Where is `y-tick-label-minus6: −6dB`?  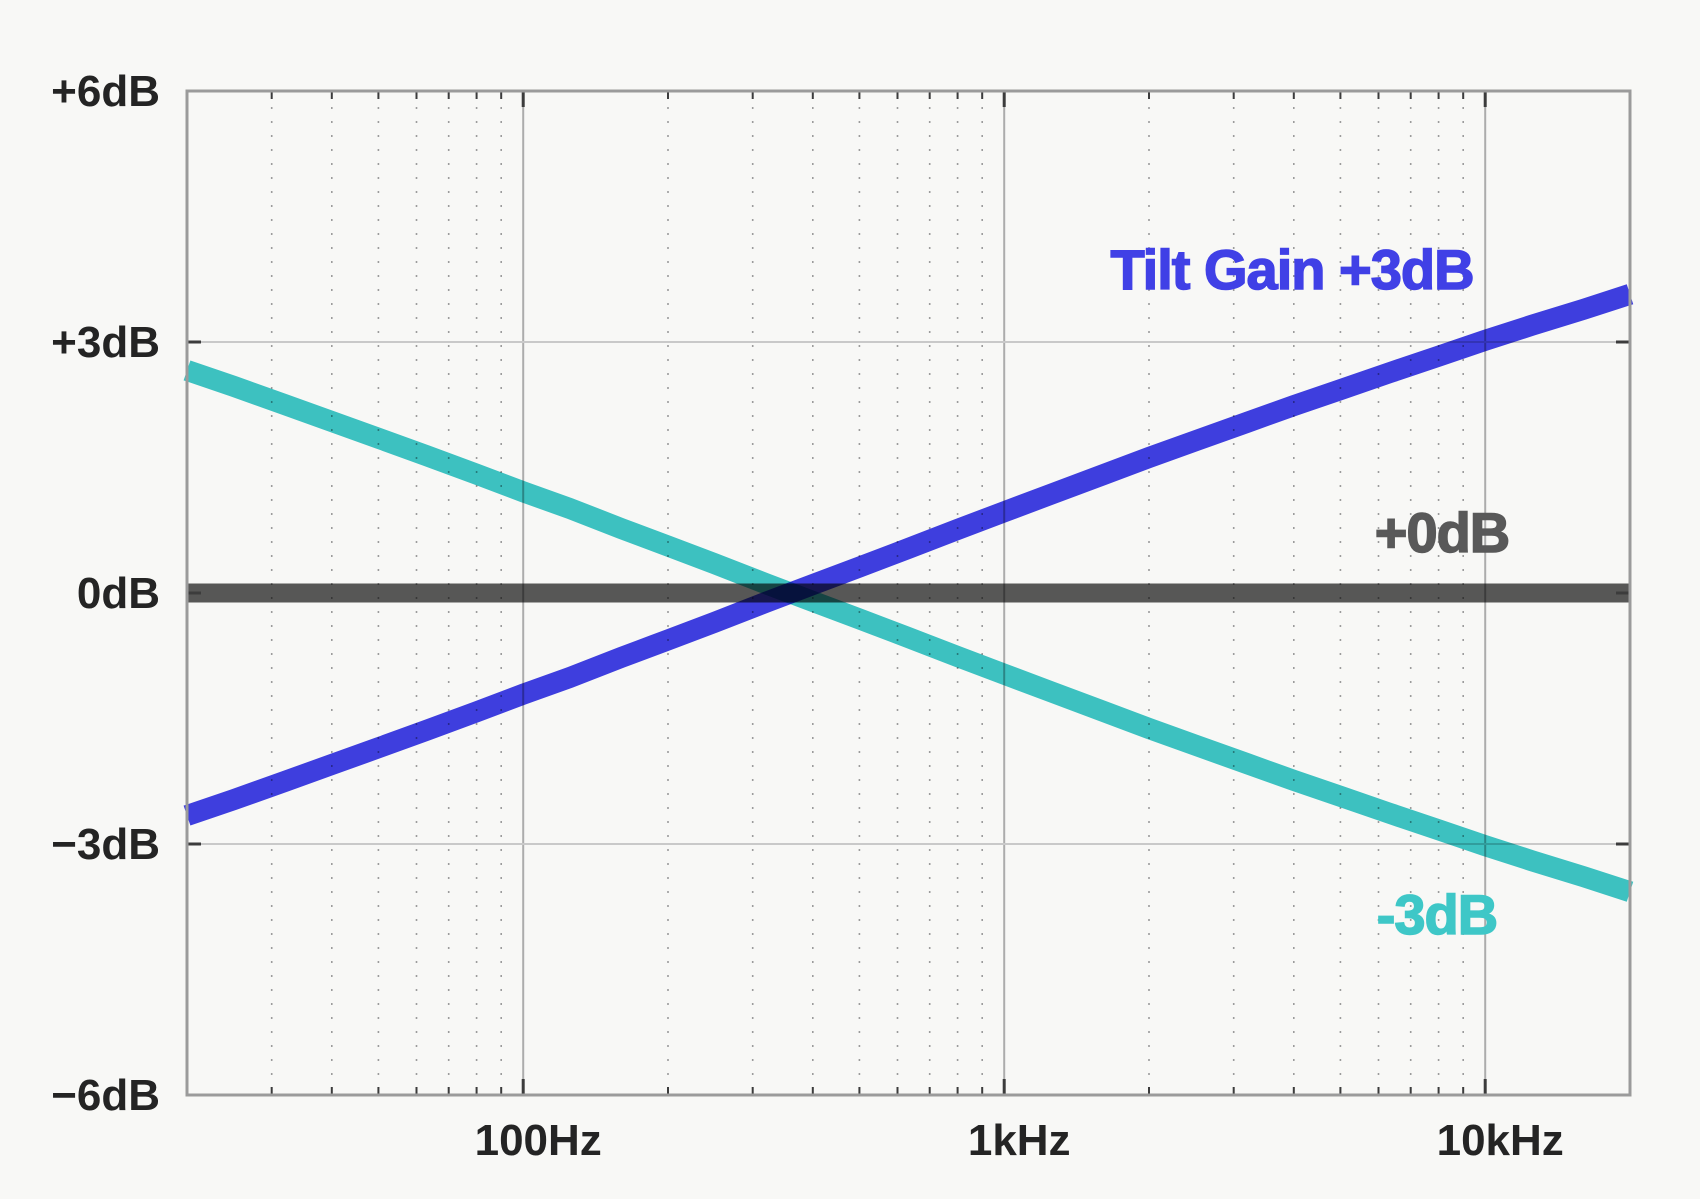
y-tick-label-minus6: −6dB is located at coordinates (105, 1095).